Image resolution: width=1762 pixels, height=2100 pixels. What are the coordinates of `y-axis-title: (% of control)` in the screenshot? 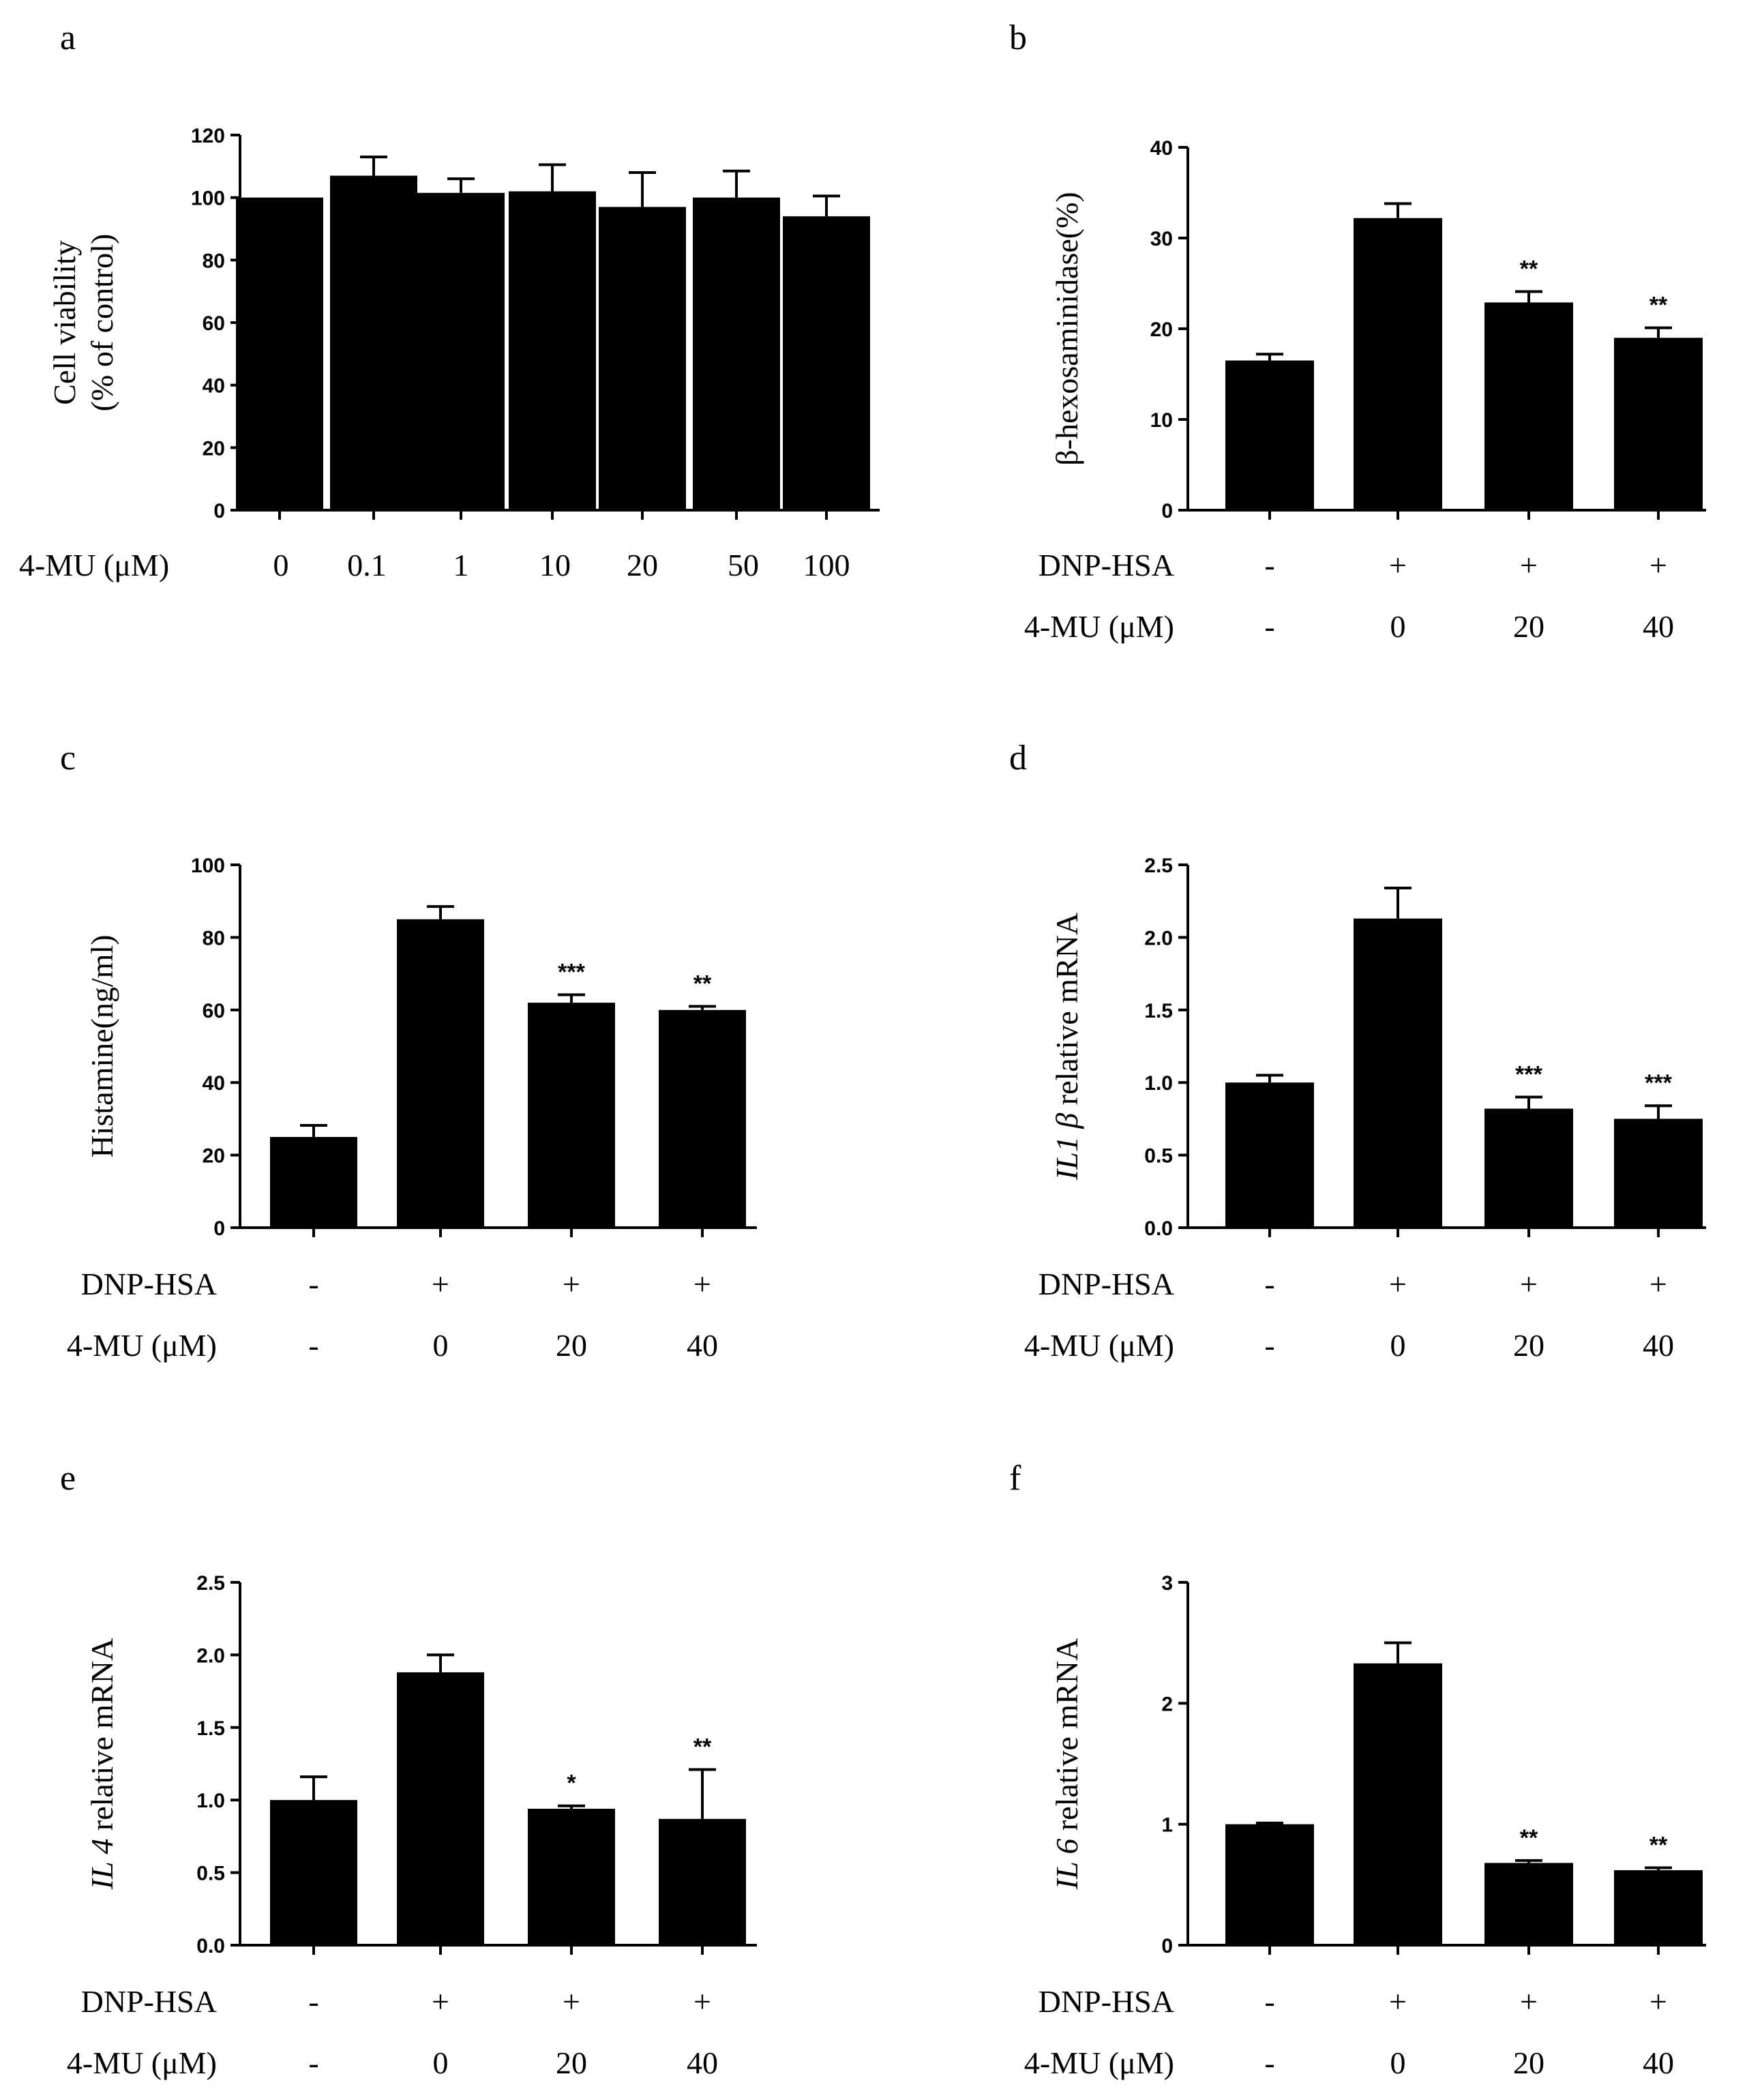 It's located at (102, 323).